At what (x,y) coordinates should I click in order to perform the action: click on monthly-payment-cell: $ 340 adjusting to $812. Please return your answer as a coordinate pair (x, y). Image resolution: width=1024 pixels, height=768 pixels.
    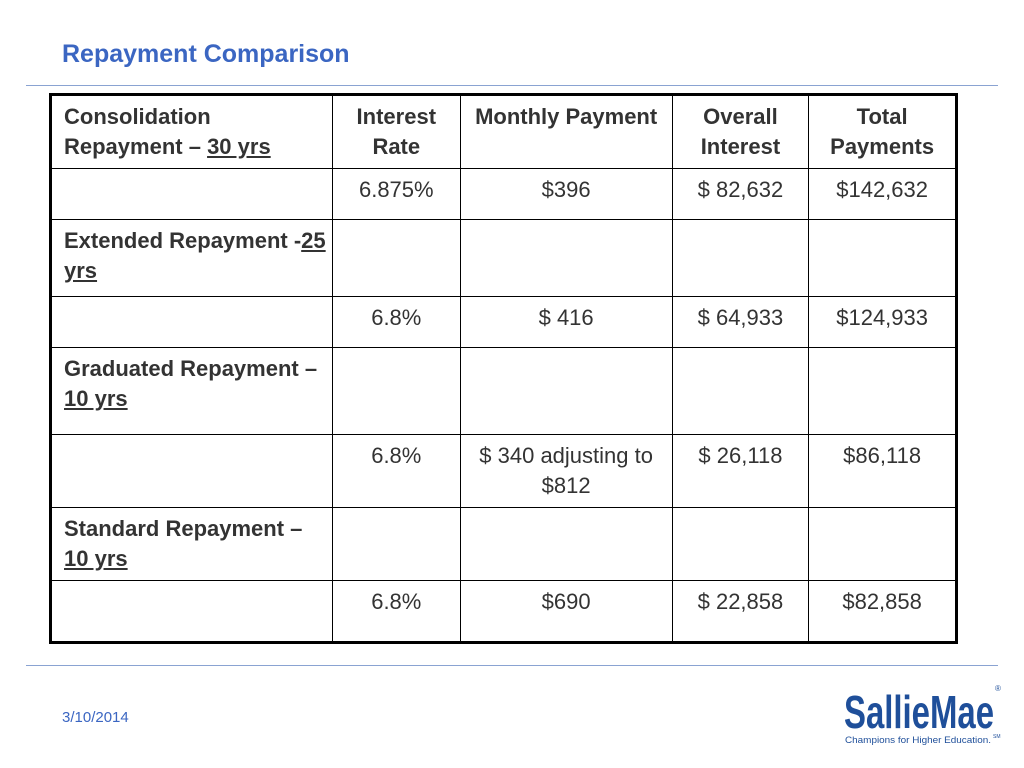
    Looking at the image, I should click on (566, 471).